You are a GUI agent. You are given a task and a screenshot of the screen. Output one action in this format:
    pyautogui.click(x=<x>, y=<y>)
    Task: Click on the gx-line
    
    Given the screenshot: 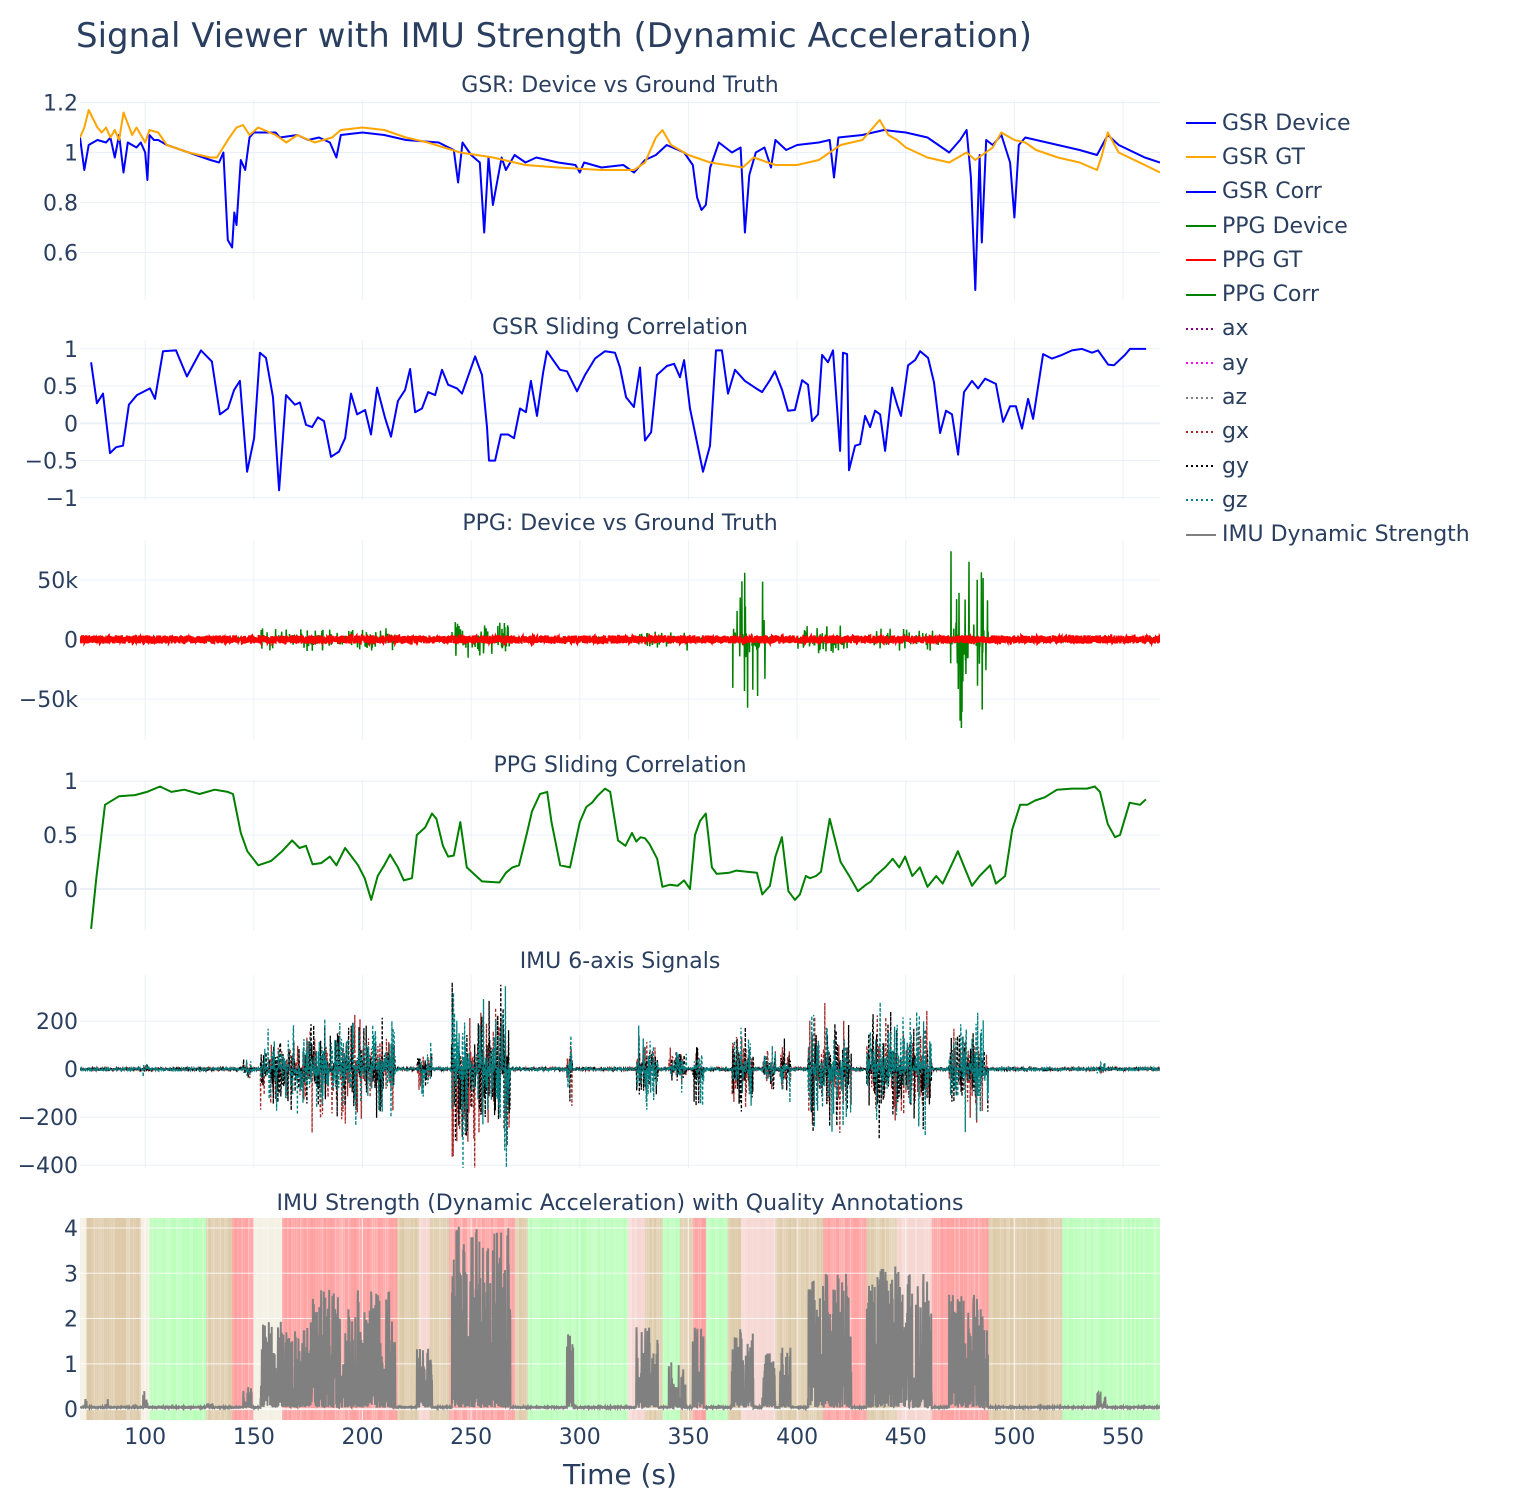 What is the action you would take?
    pyautogui.click(x=620, y=1084)
    